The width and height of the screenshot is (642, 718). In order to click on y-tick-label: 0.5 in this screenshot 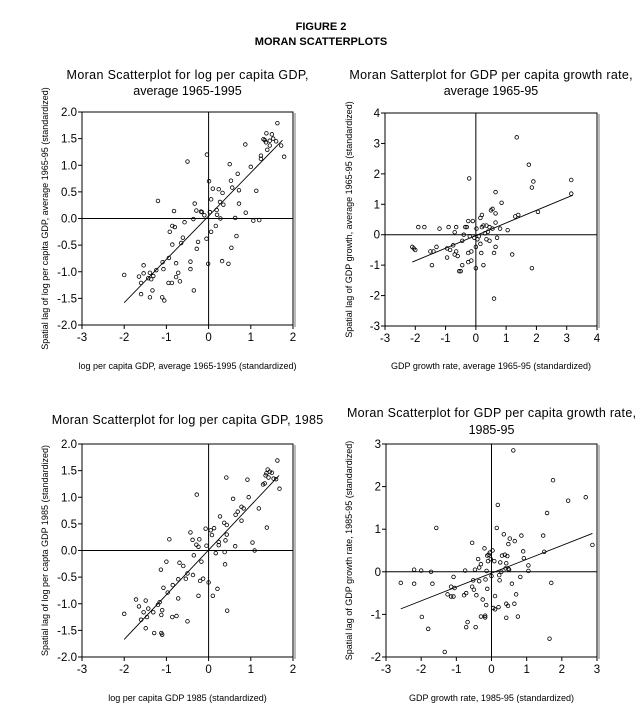, I will do `click(69, 193)`.